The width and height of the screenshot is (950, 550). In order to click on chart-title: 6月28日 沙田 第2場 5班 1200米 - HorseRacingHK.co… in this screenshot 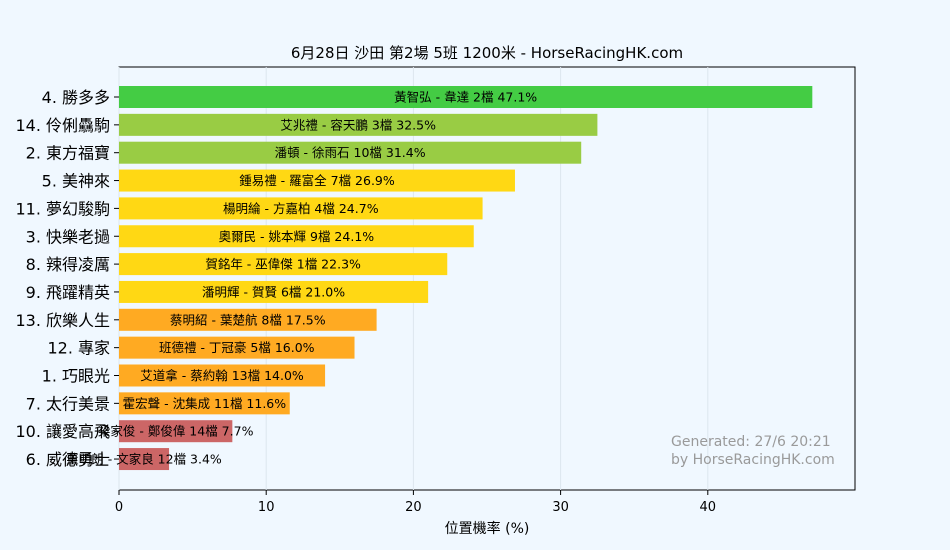, I will do `click(487, 53)`.